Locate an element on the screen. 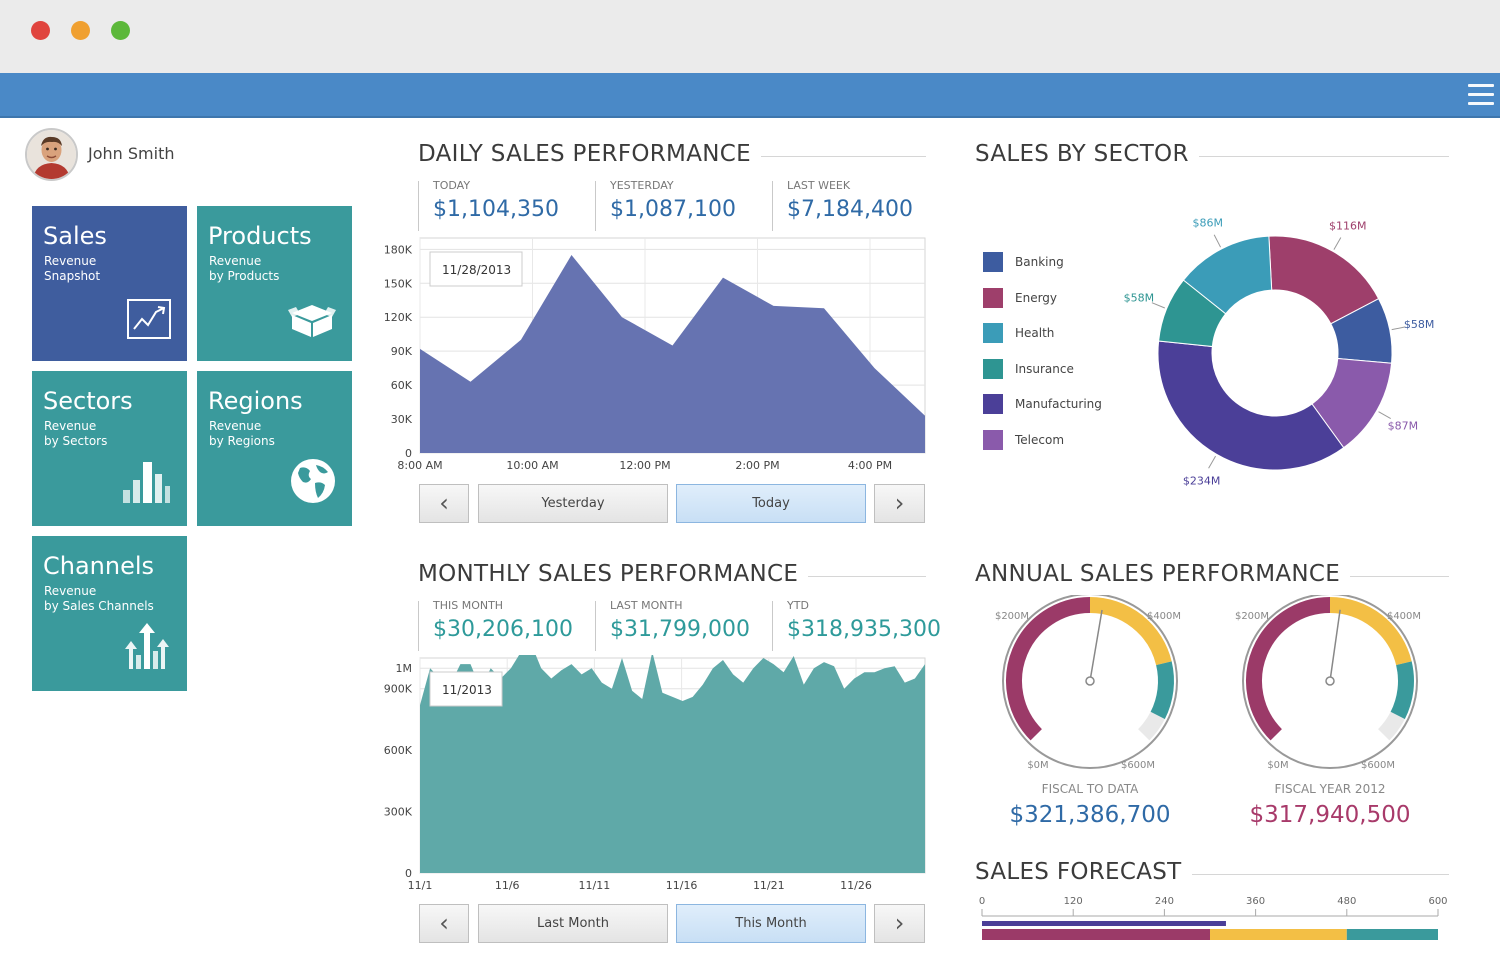 Image resolution: width=1500 pixels, height=970 pixels. x-tick-label: 10:00 AM is located at coordinates (532, 465).